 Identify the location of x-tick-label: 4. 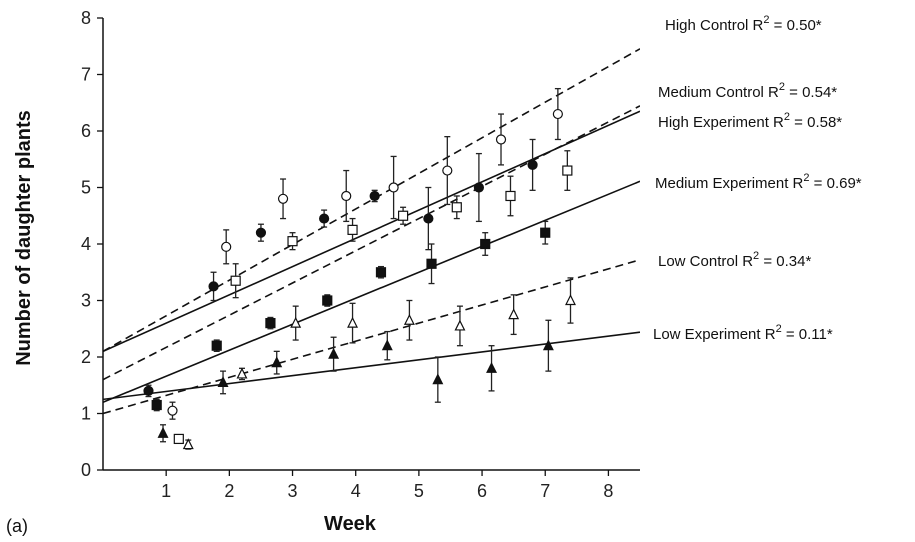
(356, 491).